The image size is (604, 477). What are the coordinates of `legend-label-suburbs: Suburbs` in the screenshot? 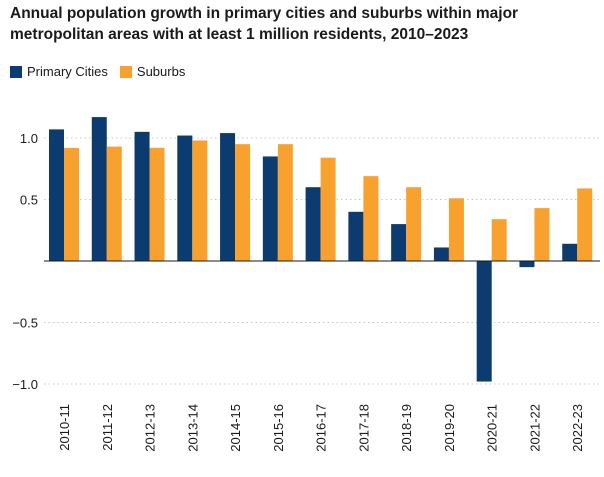 It's located at (161, 71).